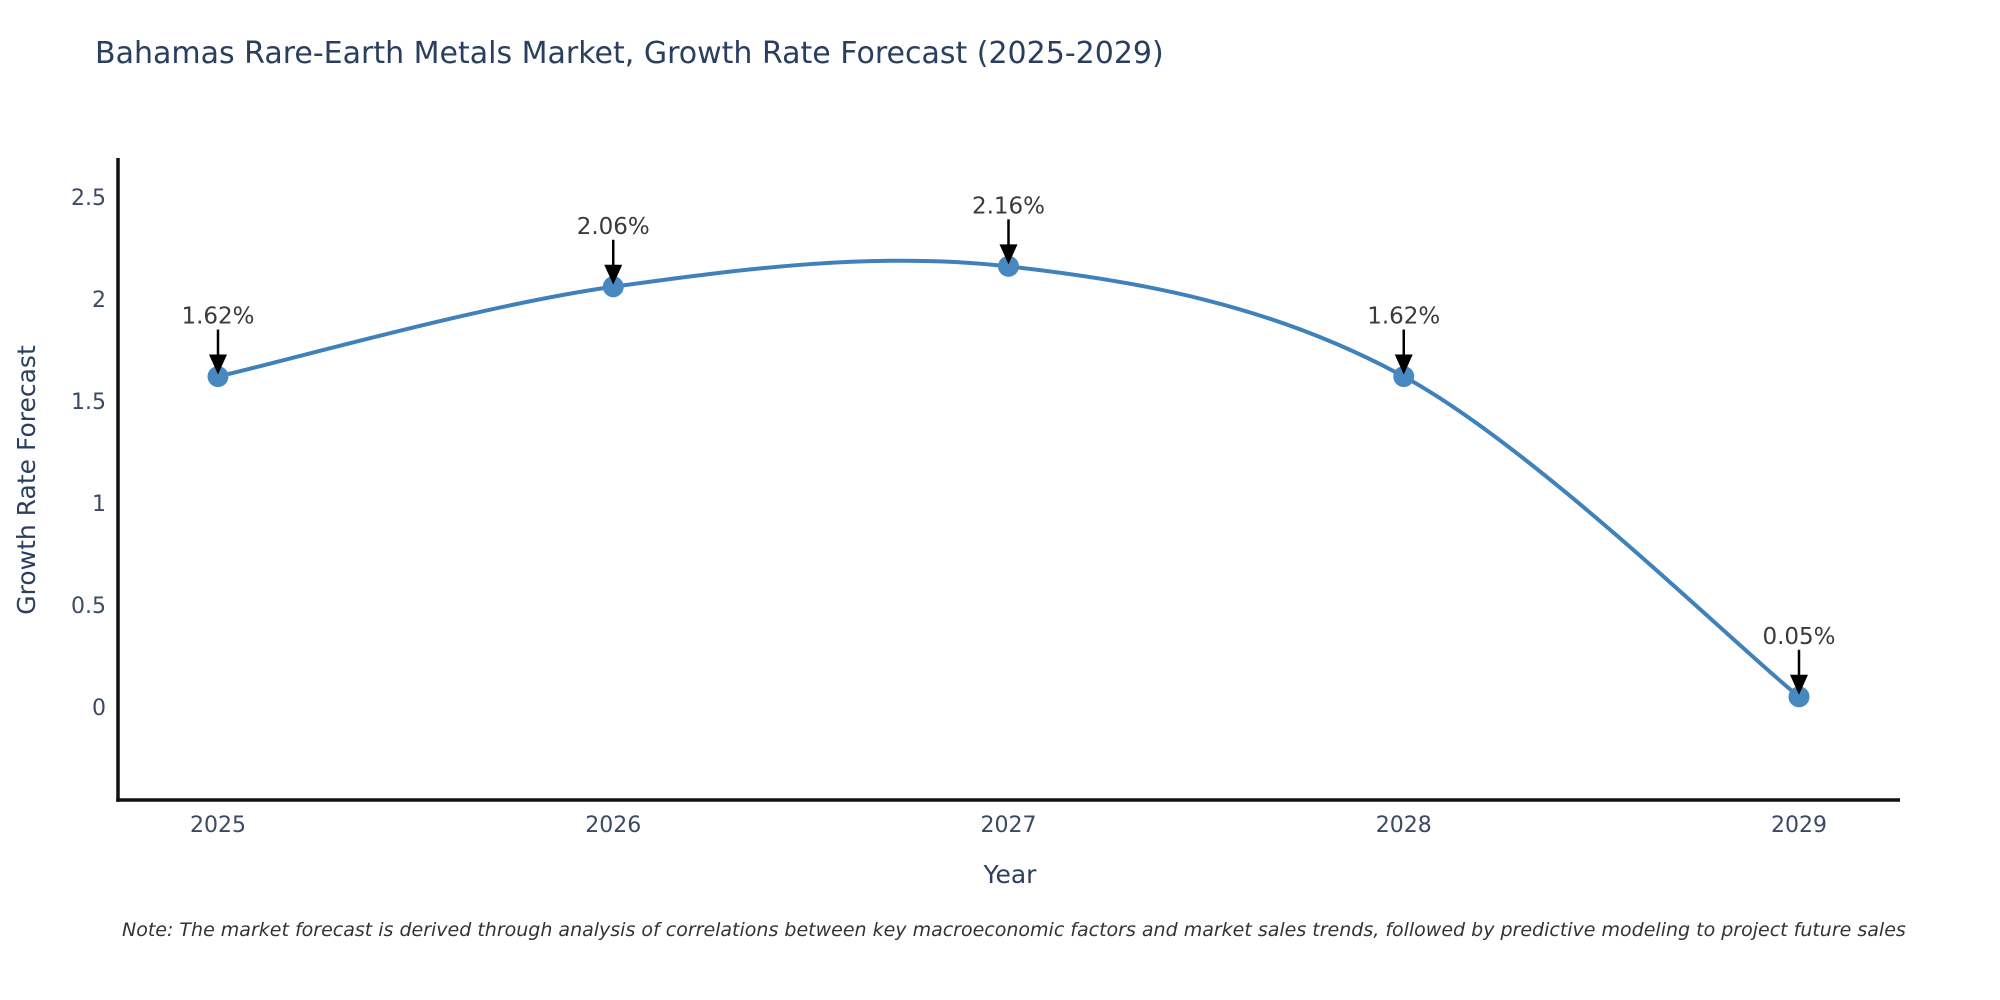 The width and height of the screenshot is (2000, 1000). What do you see at coordinates (1798, 637) in the screenshot?
I see `annotation-label: 0.05%` at bounding box center [1798, 637].